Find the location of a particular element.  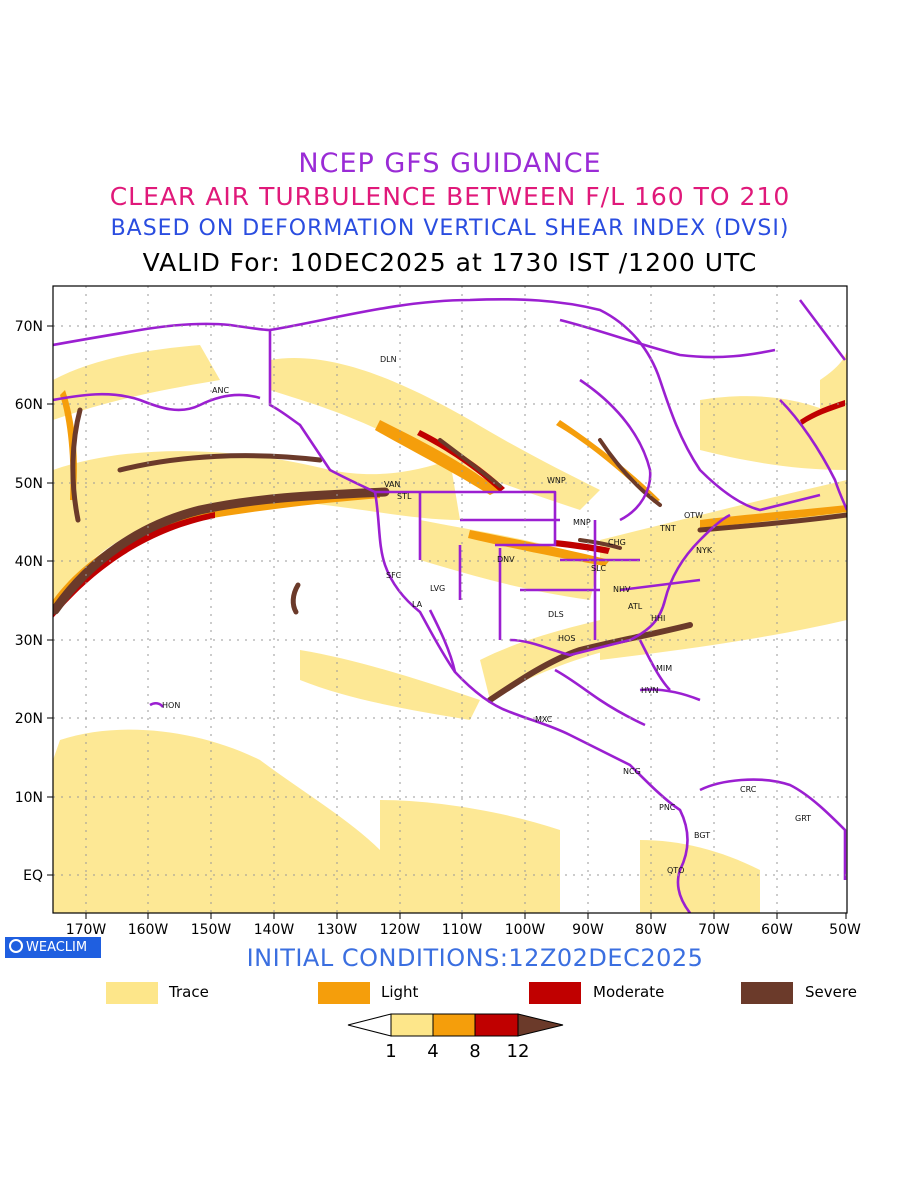

city-label: MNP is located at coordinates (582, 522).